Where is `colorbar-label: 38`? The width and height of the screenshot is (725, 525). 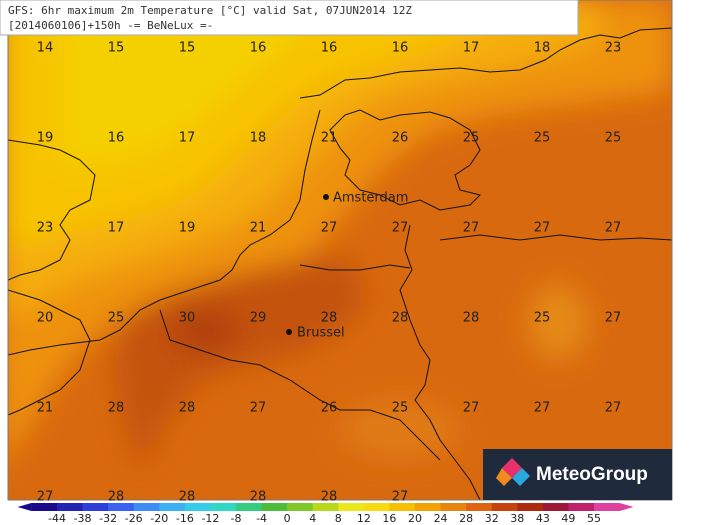 colorbar-label: 38 is located at coordinates (517, 518).